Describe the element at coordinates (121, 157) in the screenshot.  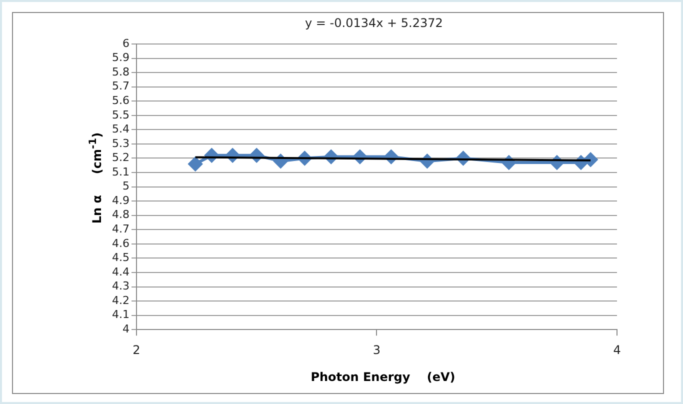
I see `y-tick-label: 5.2` at that location.